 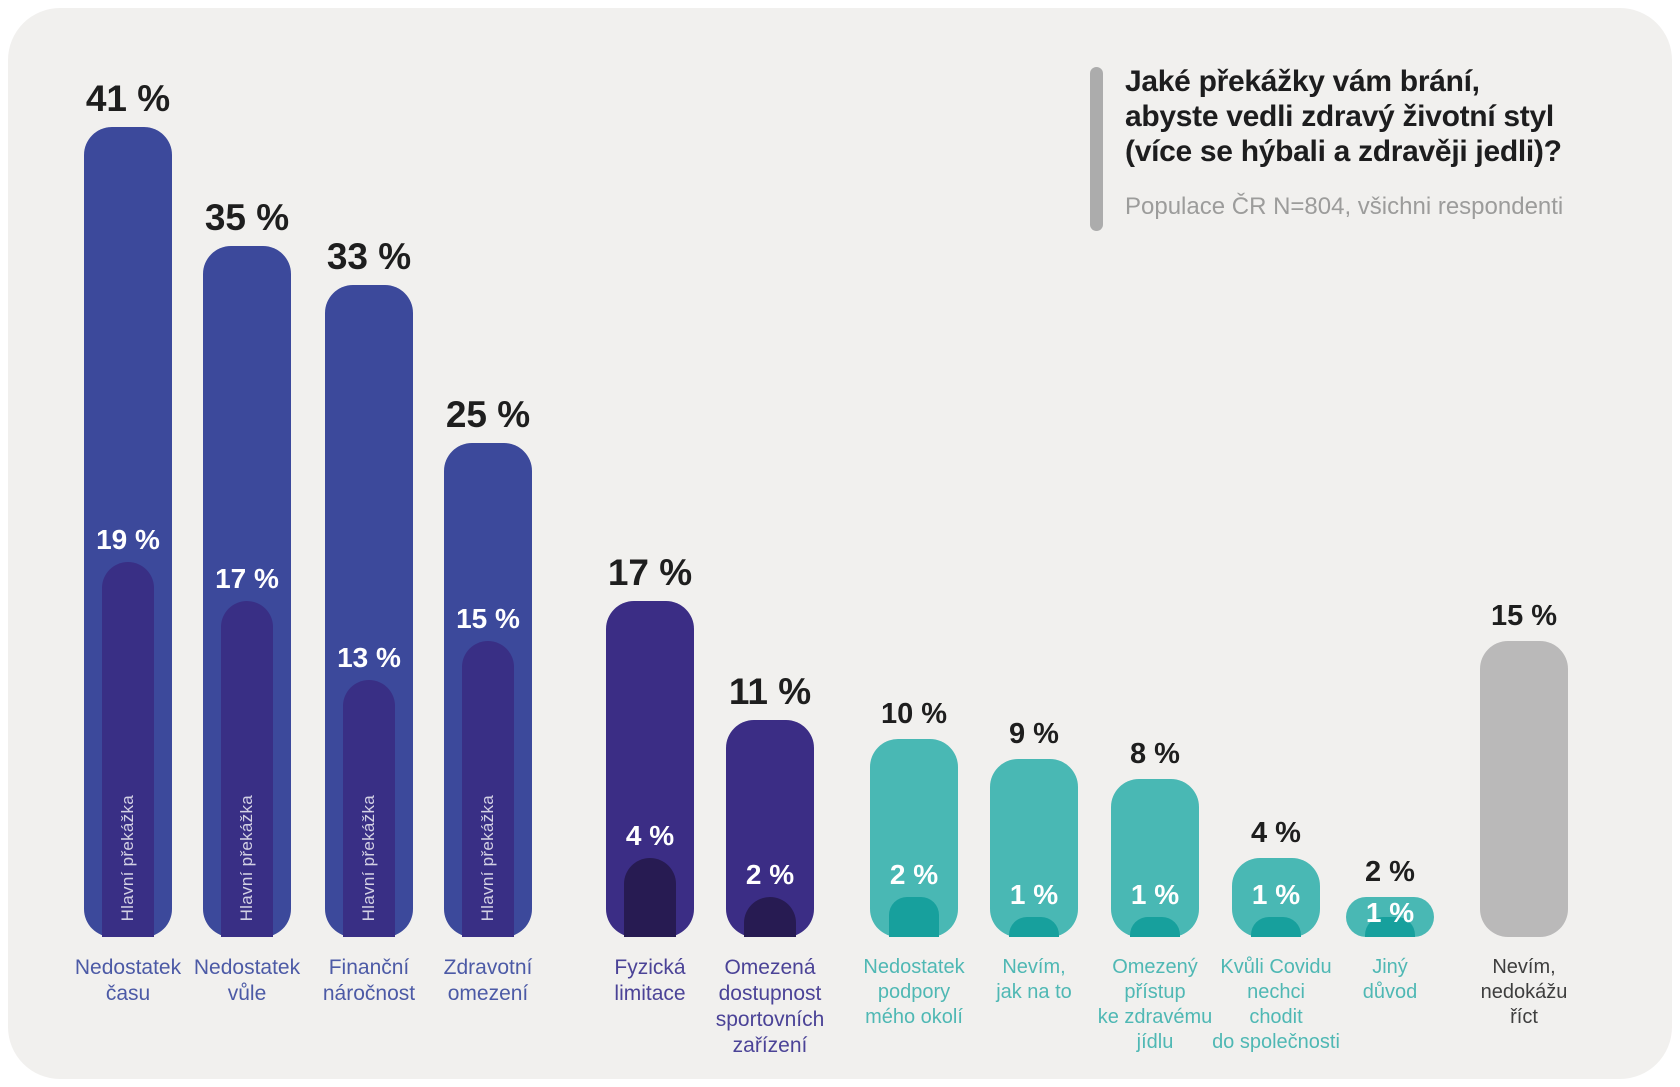 I want to click on bar-main-obstacle-value: 13 %, so click(x=369, y=657).